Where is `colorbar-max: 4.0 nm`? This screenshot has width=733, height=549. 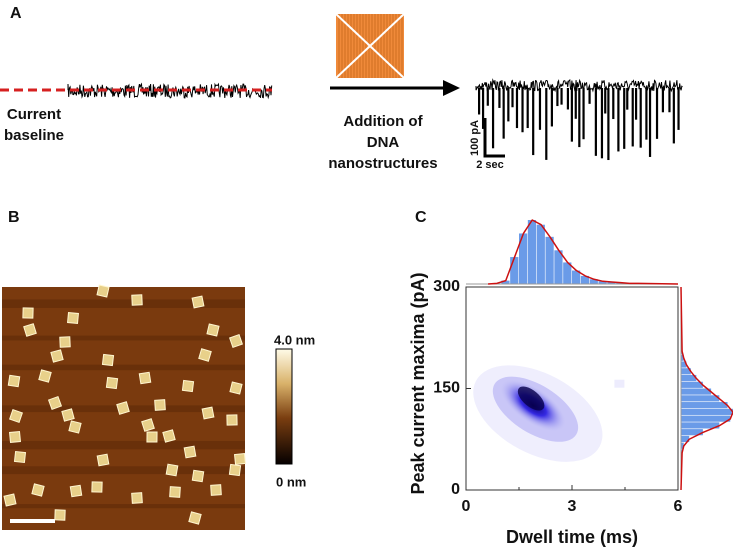 colorbar-max: 4.0 nm is located at coordinates (294, 339).